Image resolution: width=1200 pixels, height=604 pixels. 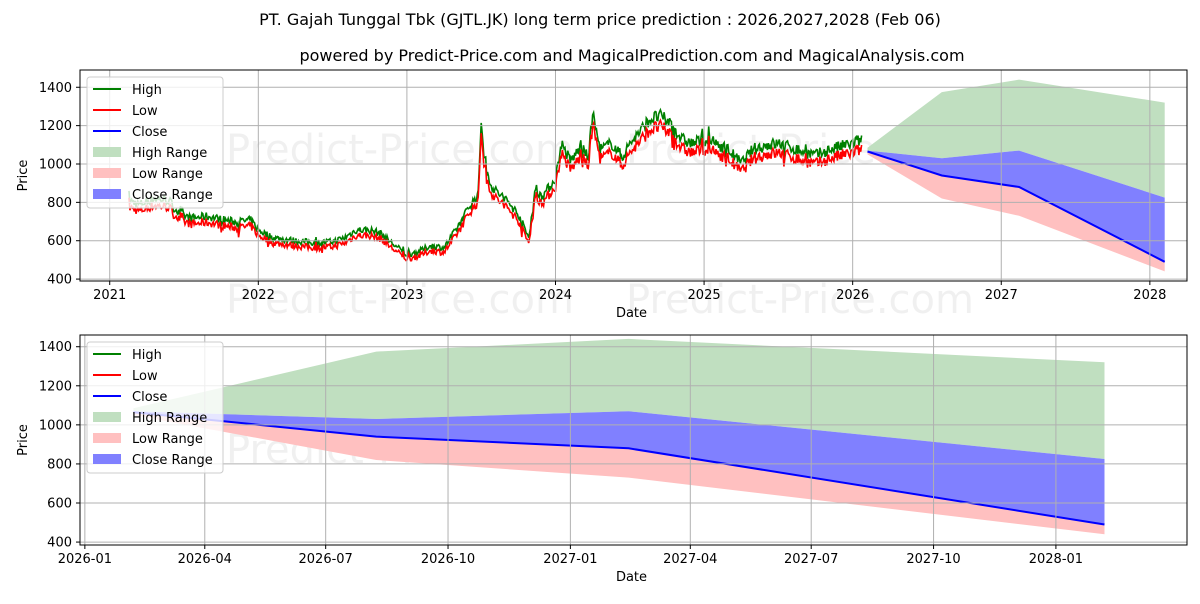 I want to click on low-series-line, so click(x=495, y=190).